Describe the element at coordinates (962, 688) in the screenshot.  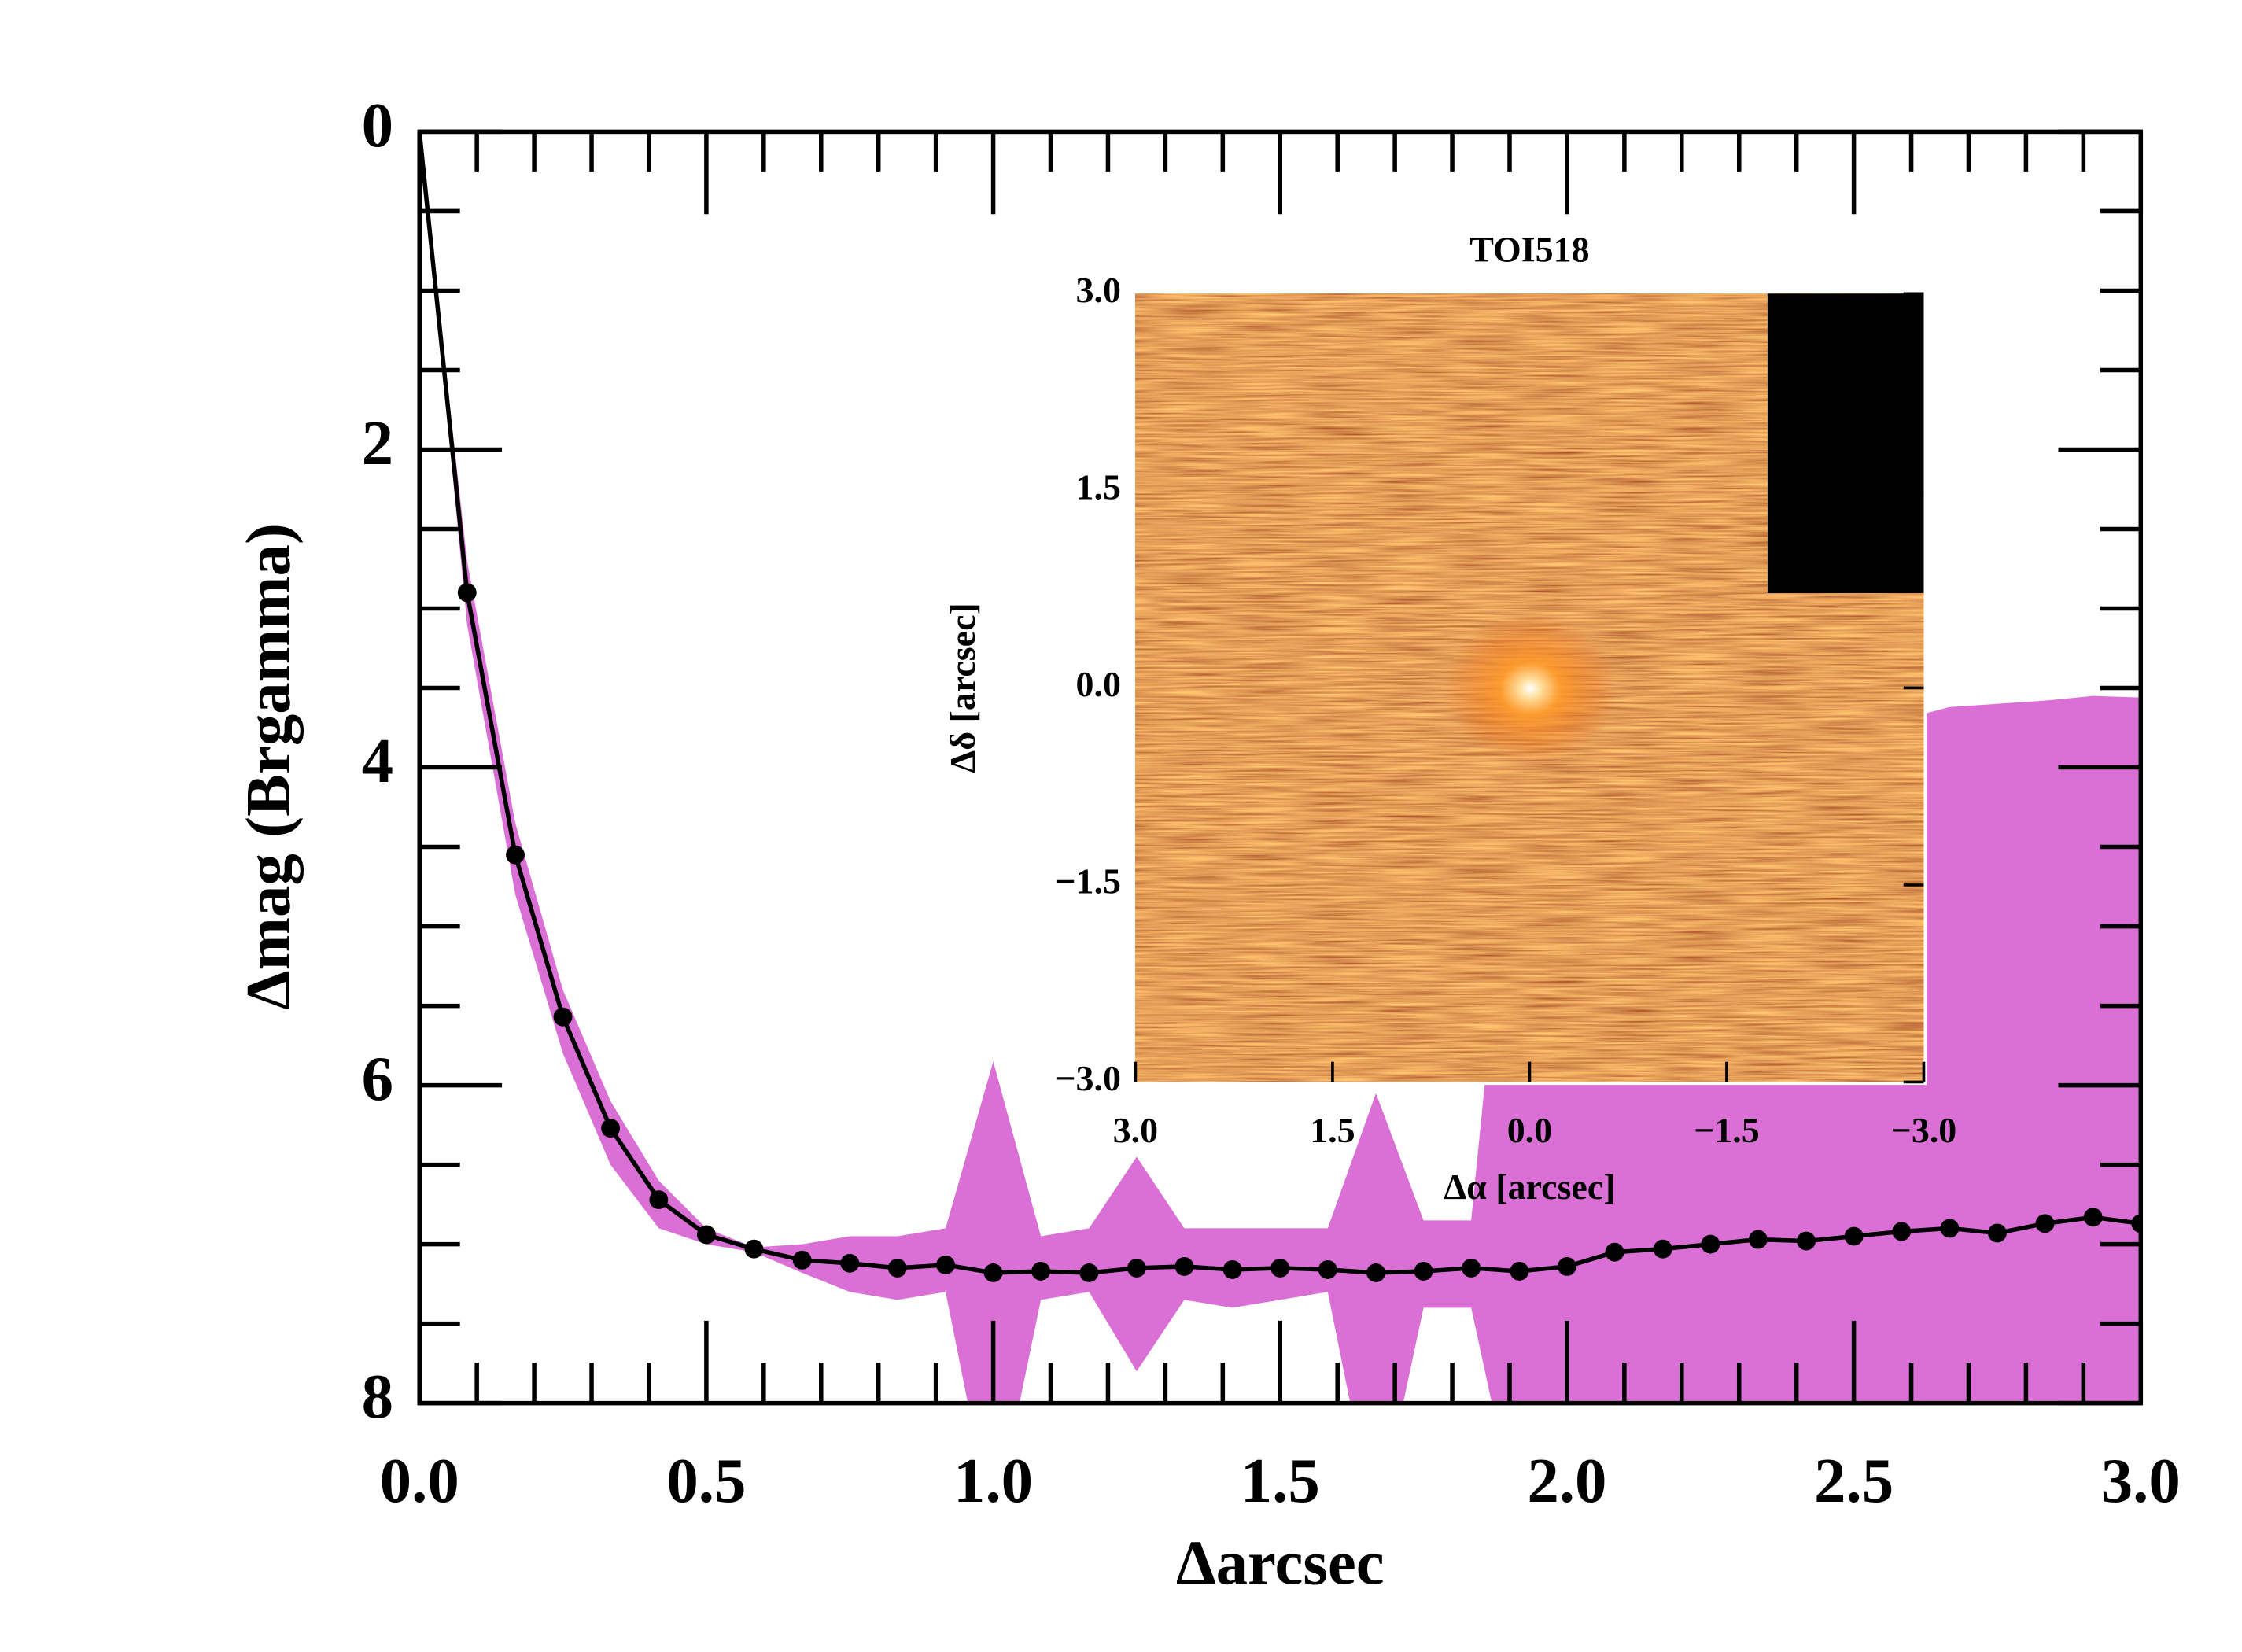
I see `inset-y-label: Δδ [arcsec]` at that location.